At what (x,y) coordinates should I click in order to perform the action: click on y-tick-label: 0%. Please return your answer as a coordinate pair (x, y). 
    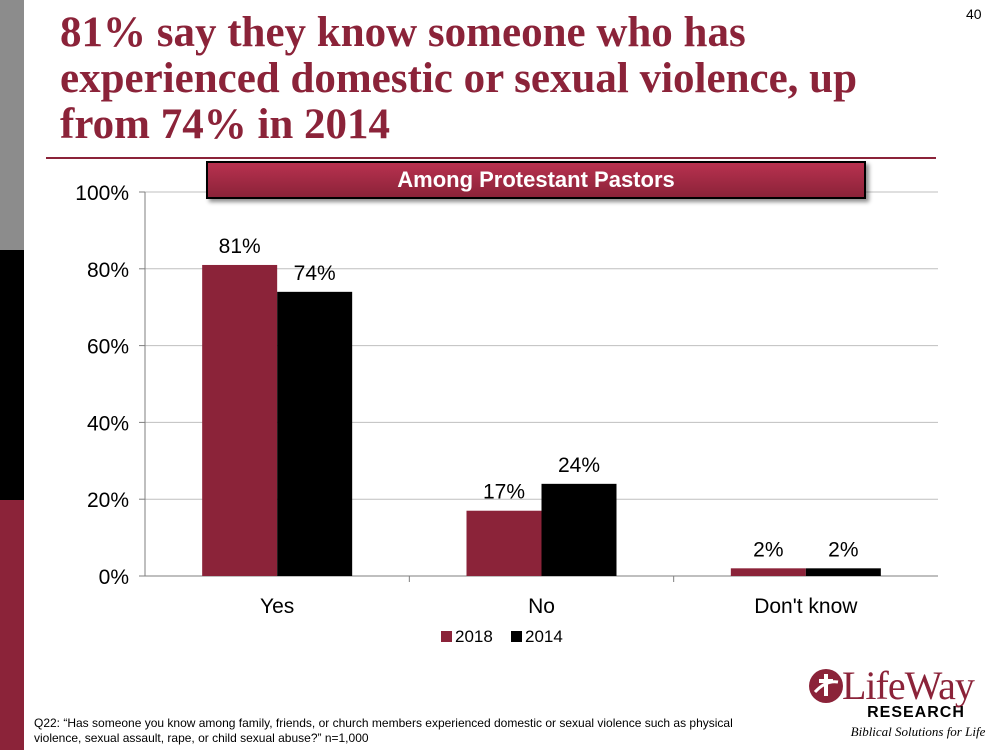
    Looking at the image, I should click on (114, 577).